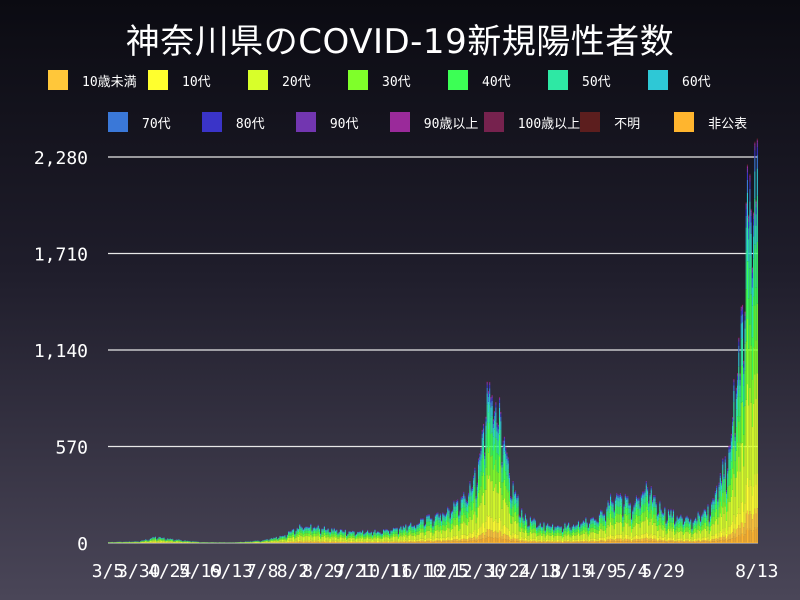 Image resolution: width=800 pixels, height=600 pixels. Describe the element at coordinates (399, 122) in the screenshot. I see `legend-swatch` at that location.